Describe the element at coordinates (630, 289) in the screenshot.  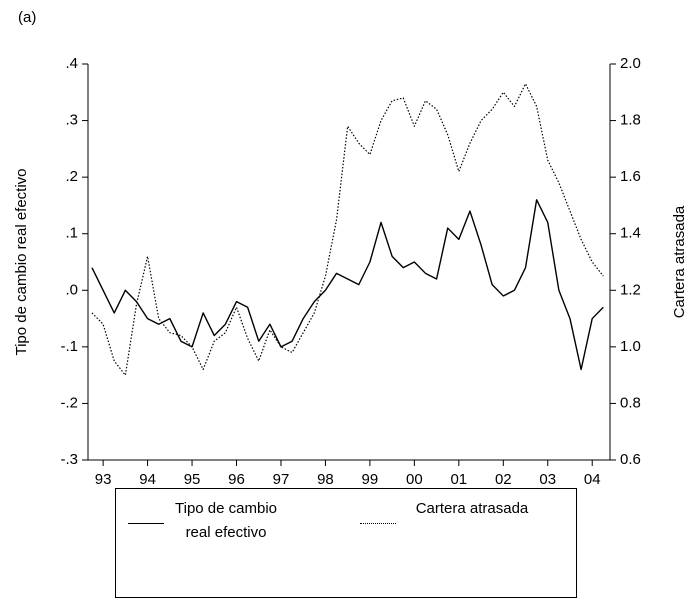
I see `y2-tick-label: 1.2` at that location.